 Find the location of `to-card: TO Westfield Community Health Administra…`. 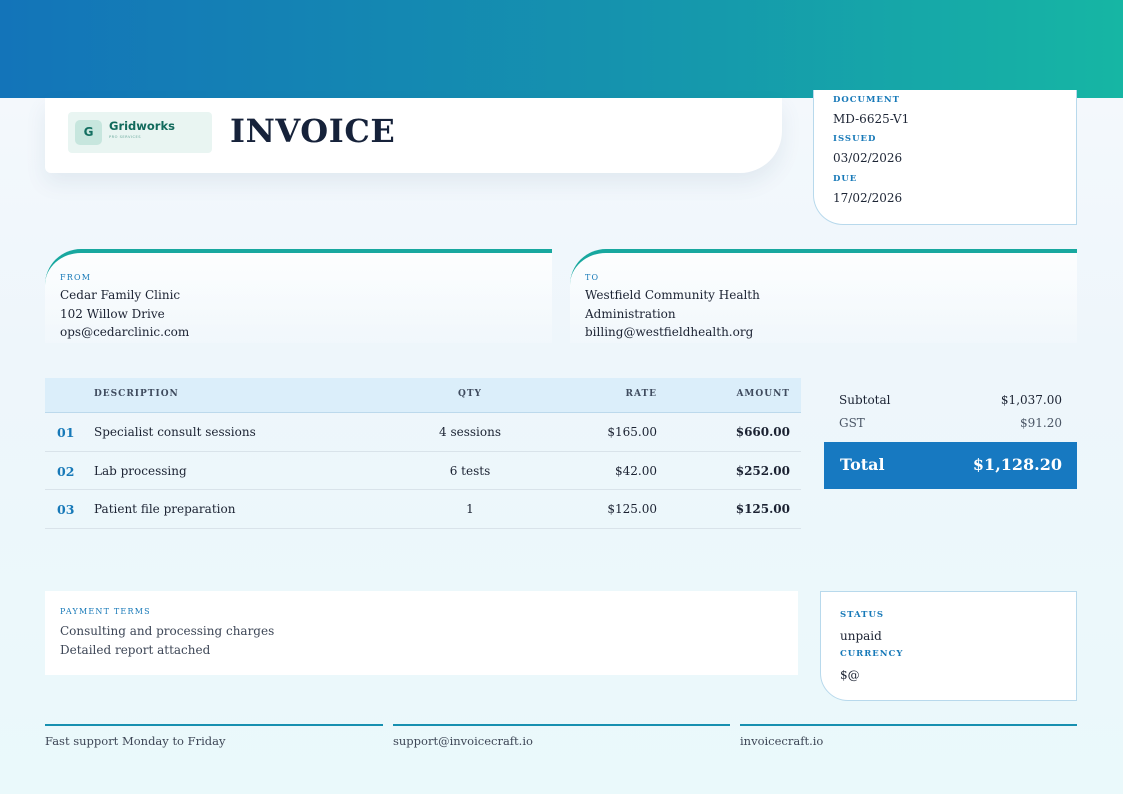

to-card: TO Westfield Community Health Administra… is located at coordinates (823, 296).